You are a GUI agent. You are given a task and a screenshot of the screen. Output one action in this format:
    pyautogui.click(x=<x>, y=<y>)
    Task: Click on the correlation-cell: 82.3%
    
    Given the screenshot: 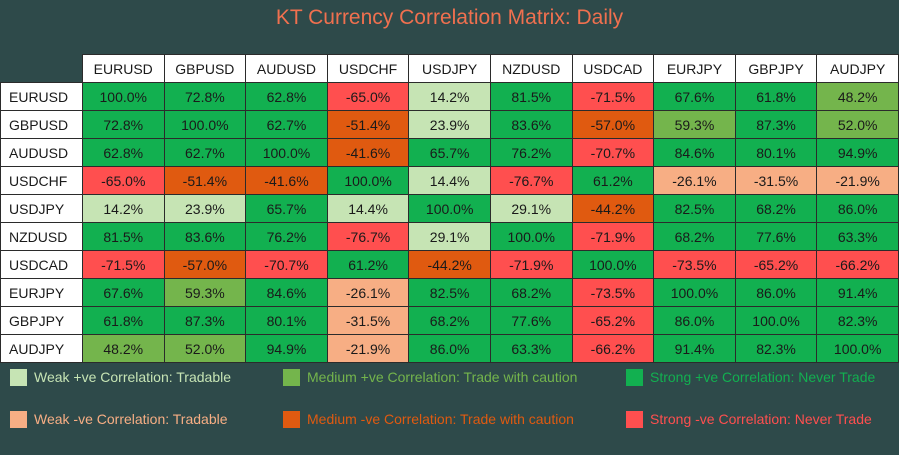 What is the action you would take?
    pyautogui.click(x=776, y=348)
    